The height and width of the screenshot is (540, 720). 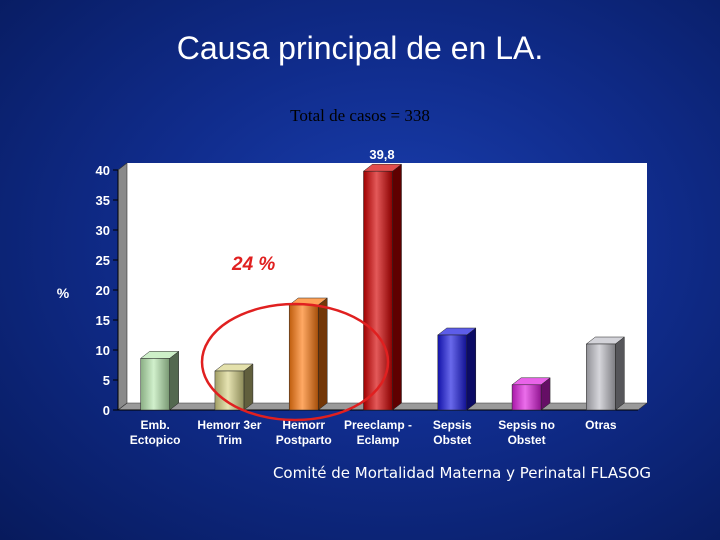 I want to click on category-label: Sepsis no, so click(x=526, y=425).